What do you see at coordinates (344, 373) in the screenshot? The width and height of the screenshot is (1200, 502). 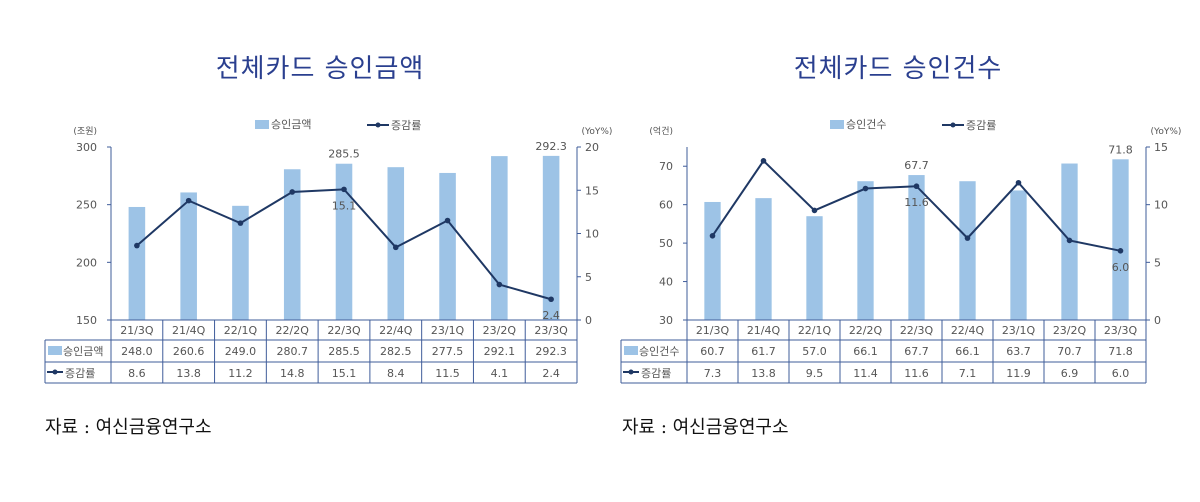 I see `table-cell-line-value: 15.1` at bounding box center [344, 373].